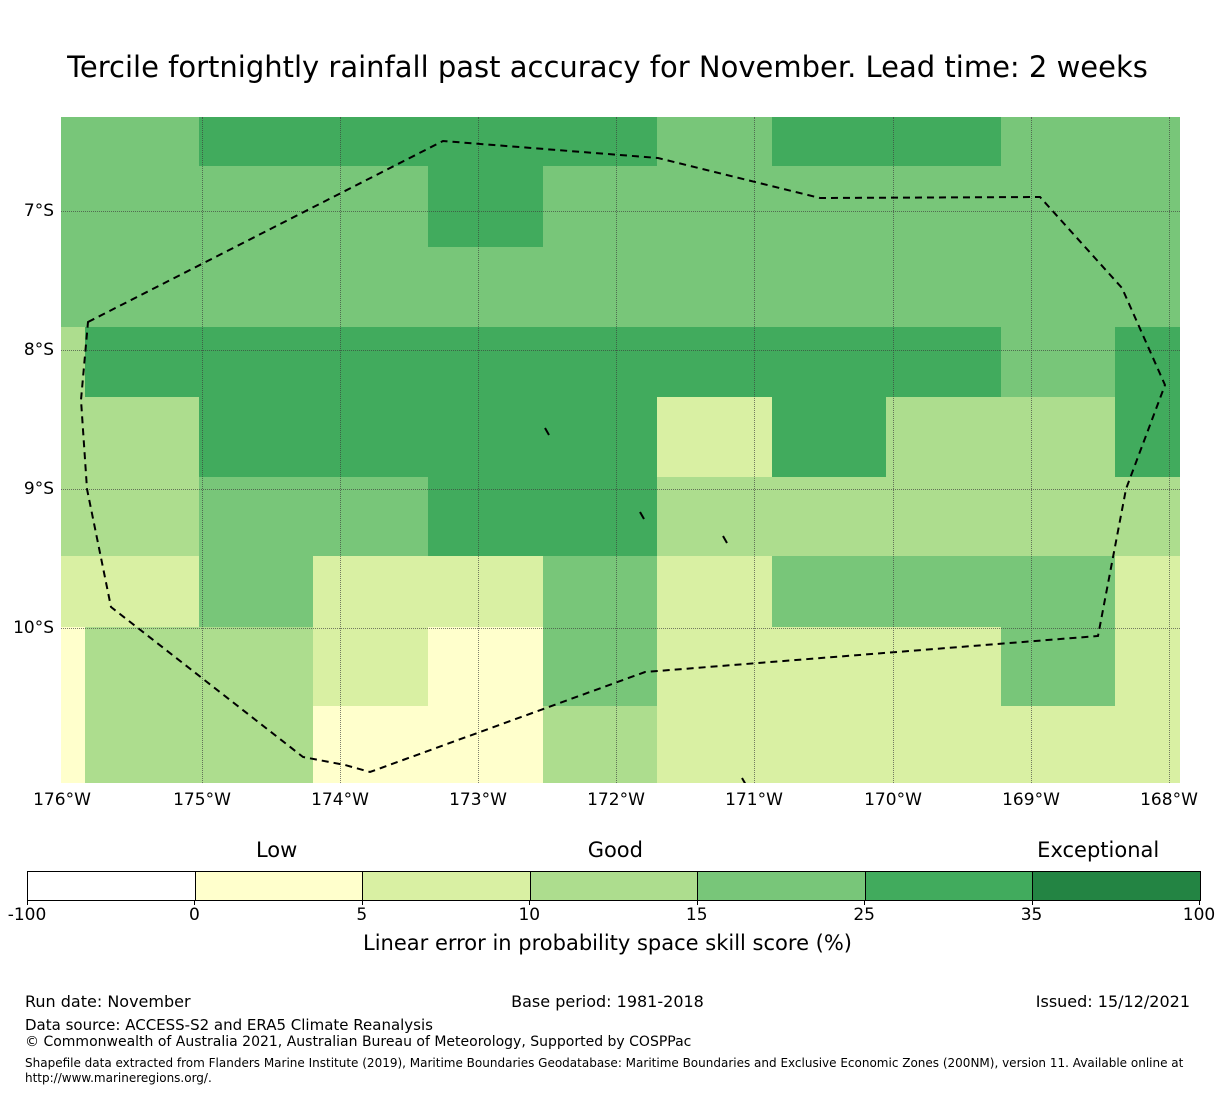  I want to click on colorbar-tick-label: 25, so click(864, 915).